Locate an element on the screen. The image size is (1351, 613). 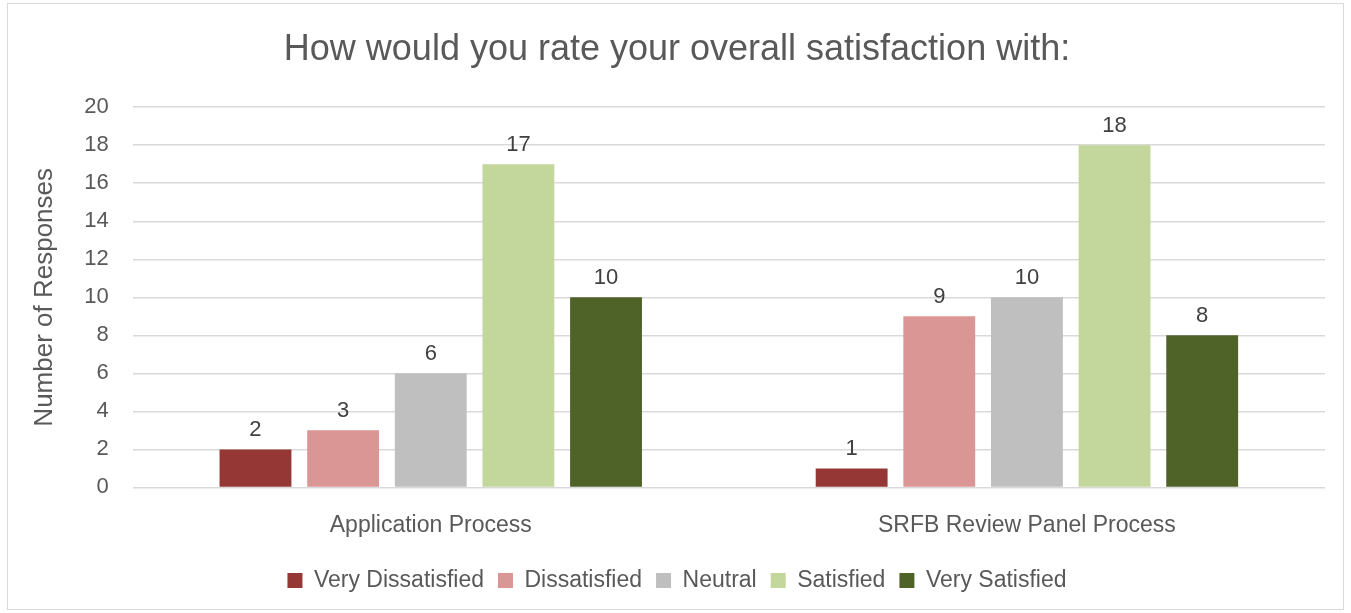
y-tick-label: 8 is located at coordinates (102, 334).